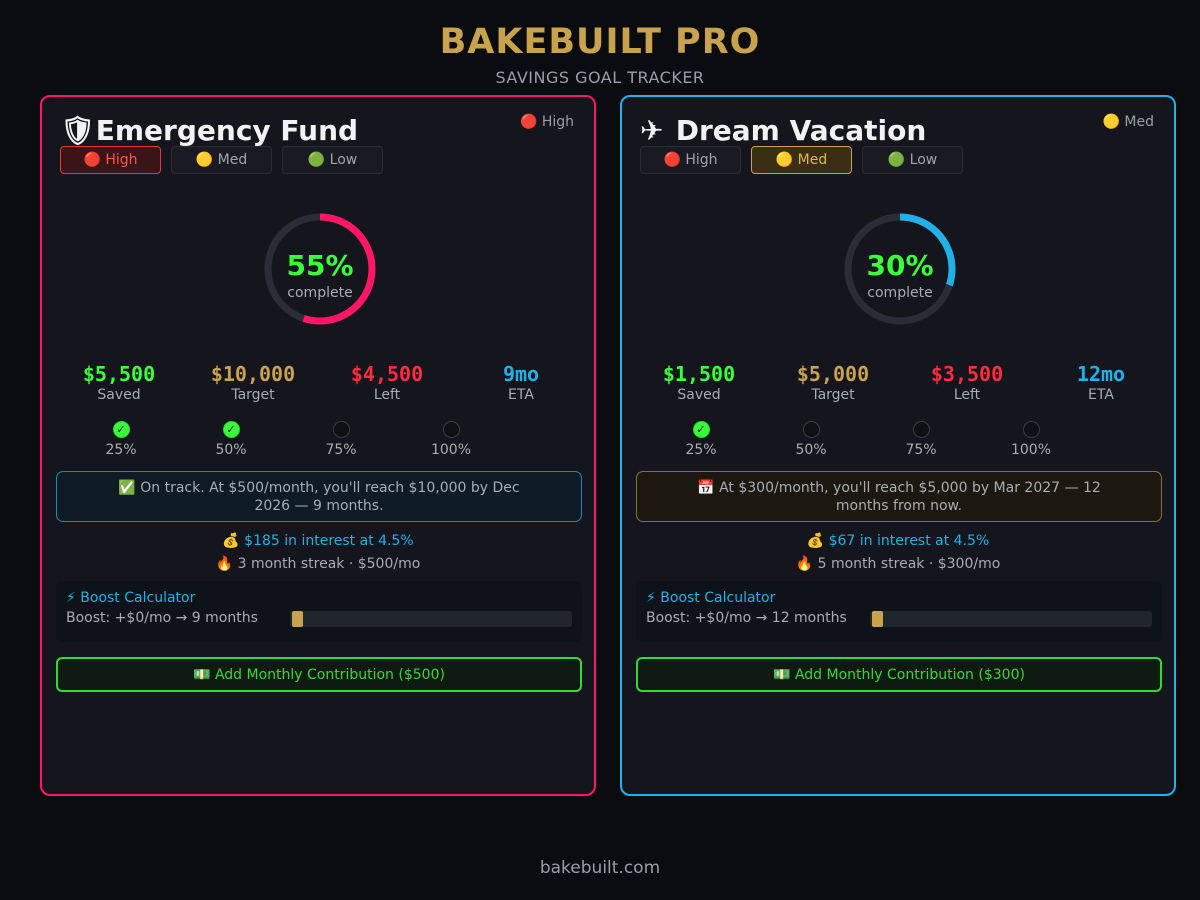 The width and height of the screenshot is (1200, 900). Describe the element at coordinates (811, 439) in the screenshot. I see `milestone-50: 50%` at that location.